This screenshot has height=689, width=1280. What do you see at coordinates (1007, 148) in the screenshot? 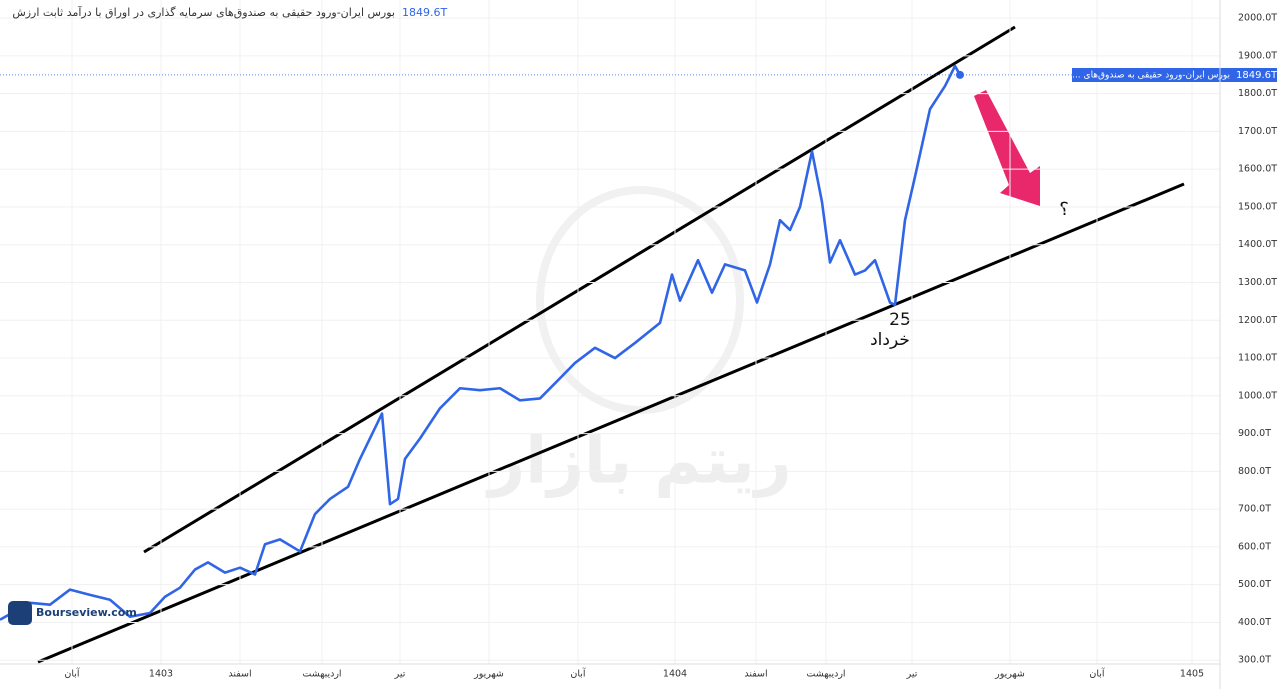
I see `down-arrow` at bounding box center [1007, 148].